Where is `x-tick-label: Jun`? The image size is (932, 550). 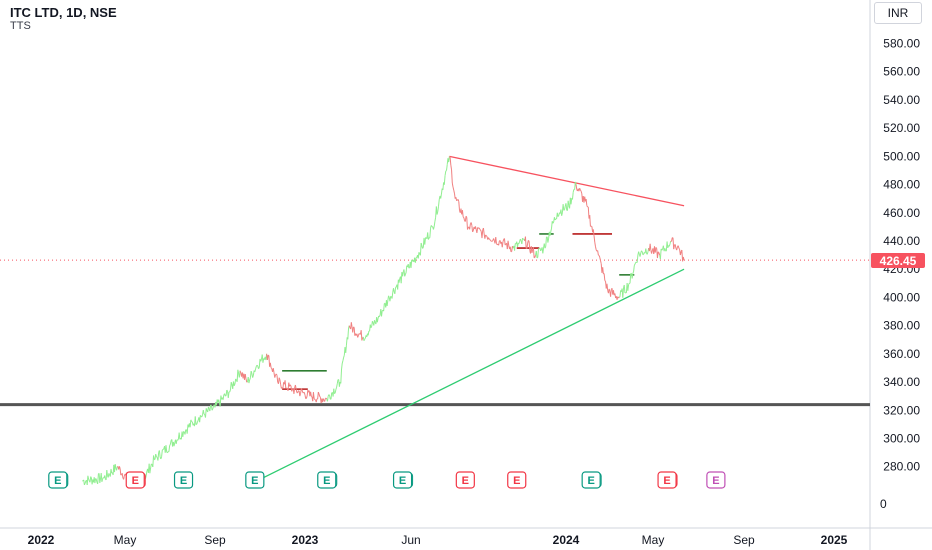 x-tick-label: Jun is located at coordinates (410, 540).